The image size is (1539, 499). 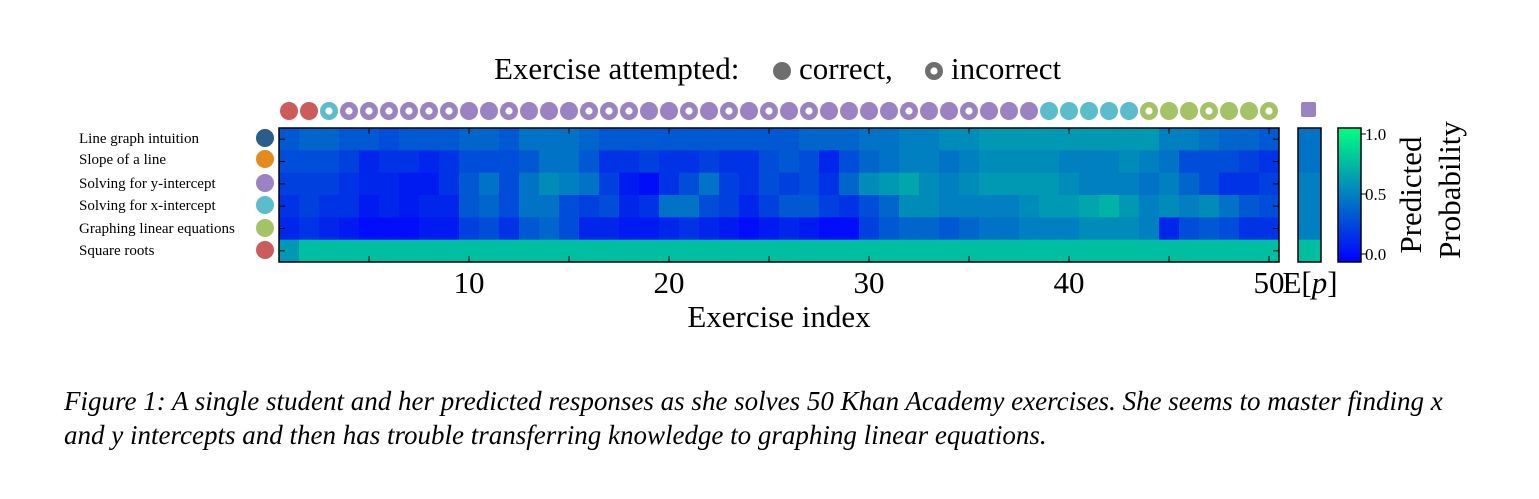 I want to click on legend-correct-marker, so click(x=782, y=71).